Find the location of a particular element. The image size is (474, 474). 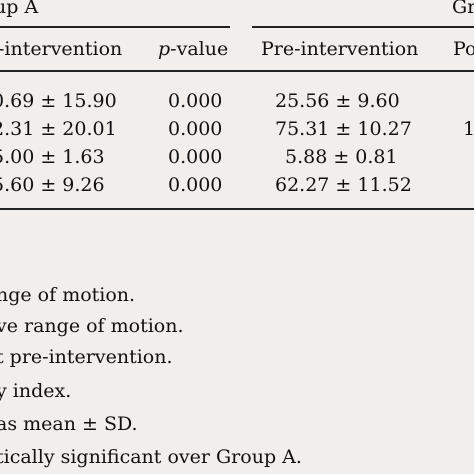

cell-pre-b-row1: 25.56 ± 9.60 is located at coordinates (337, 101).